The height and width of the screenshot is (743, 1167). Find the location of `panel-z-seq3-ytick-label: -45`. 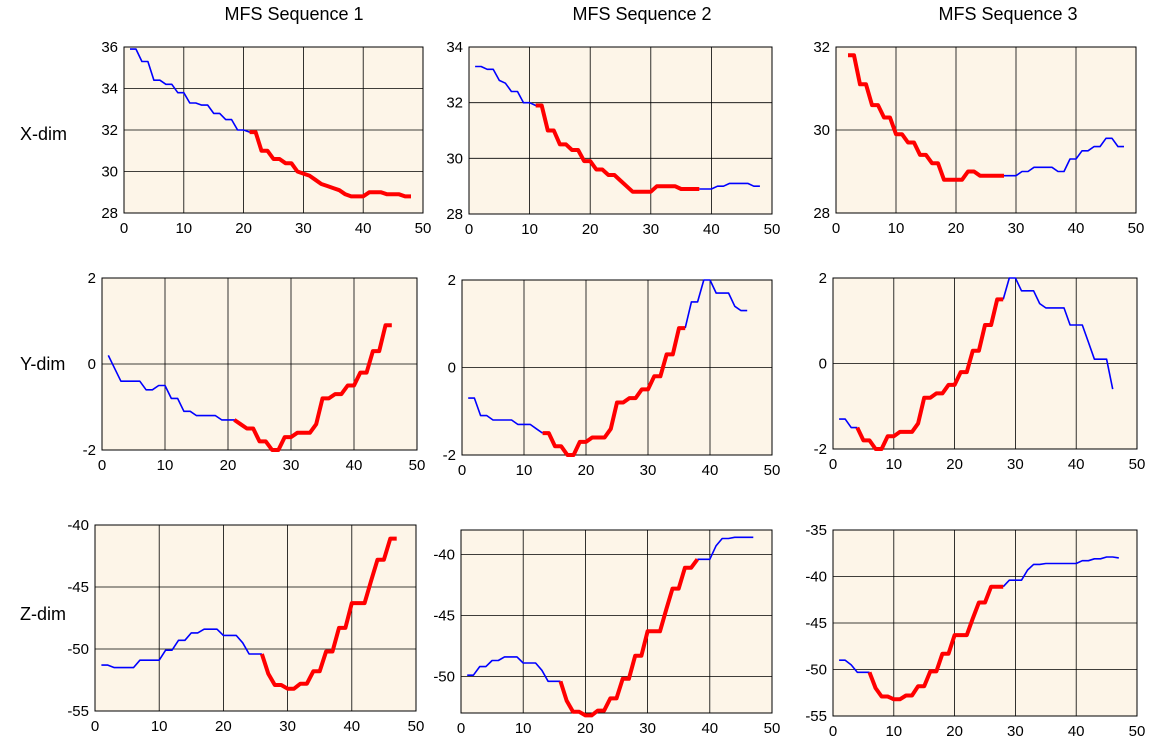

panel-z-seq3-ytick-label: -45 is located at coordinates (816, 623).